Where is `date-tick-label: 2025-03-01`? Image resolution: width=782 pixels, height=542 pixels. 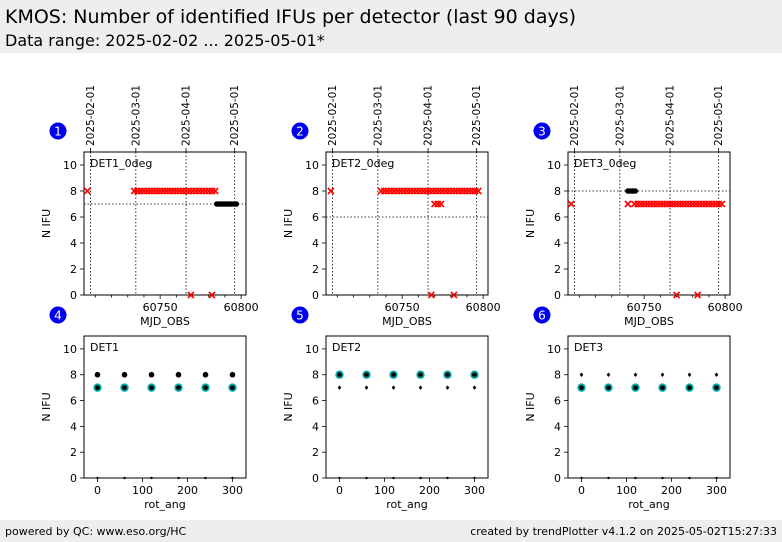 date-tick-label: 2025-03-01 is located at coordinates (620, 115).